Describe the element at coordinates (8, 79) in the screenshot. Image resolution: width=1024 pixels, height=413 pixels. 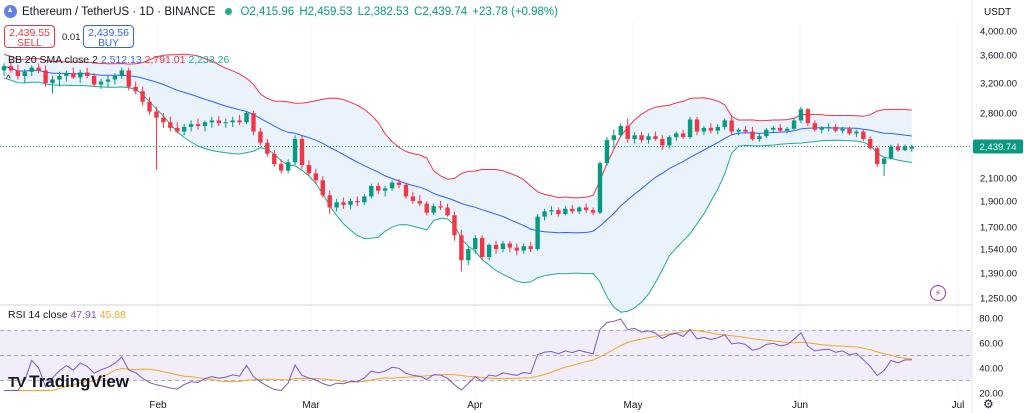
I see `collapse-legend-chevron-up-icon: ^` at that location.